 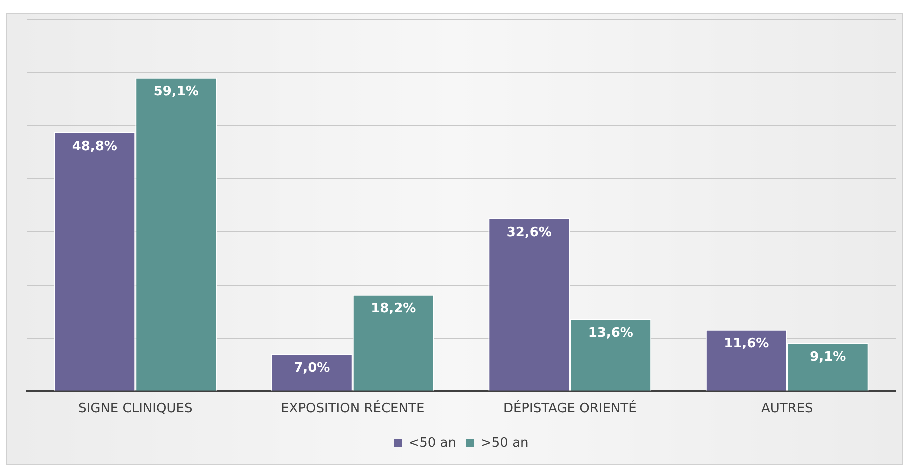 I want to click on data-label: 18,2%, so click(x=393, y=309).